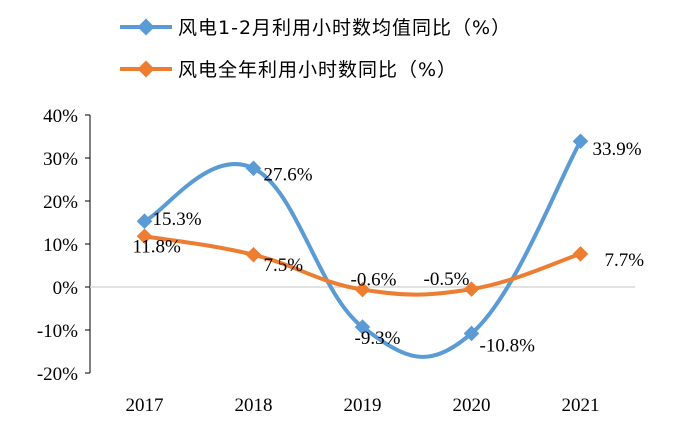 Image resolution: width=681 pixels, height=430 pixels. What do you see at coordinates (66, 288) in the screenshot?
I see `y-tick-label: 0%` at bounding box center [66, 288].